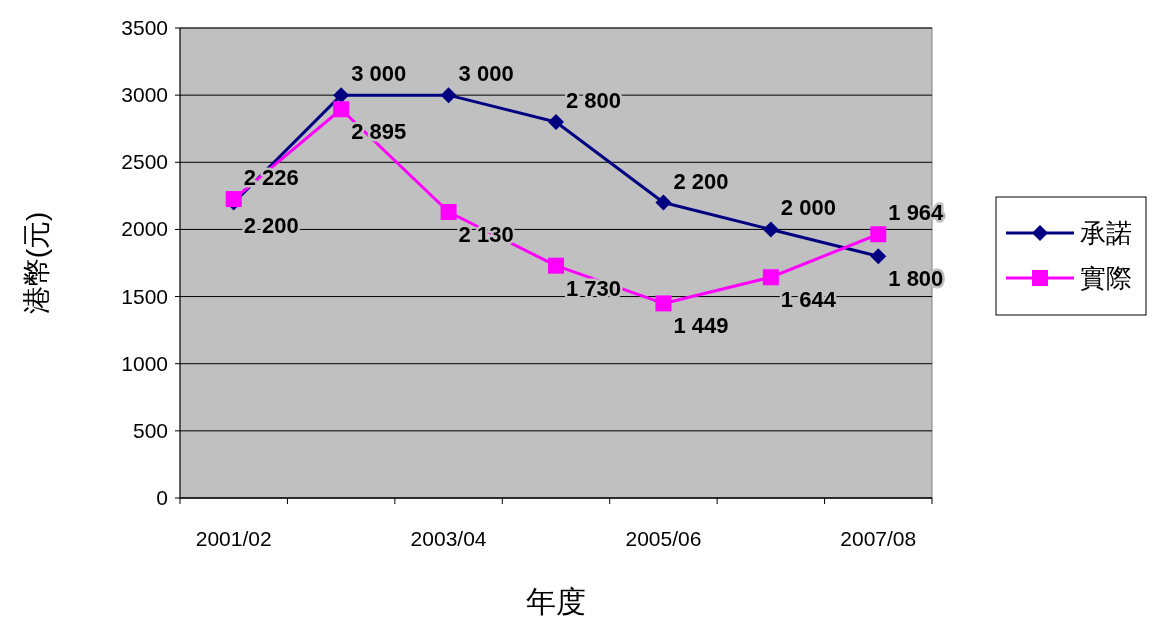  What do you see at coordinates (144, 27) in the screenshot?
I see `y-tick-label: 3500` at bounding box center [144, 27].